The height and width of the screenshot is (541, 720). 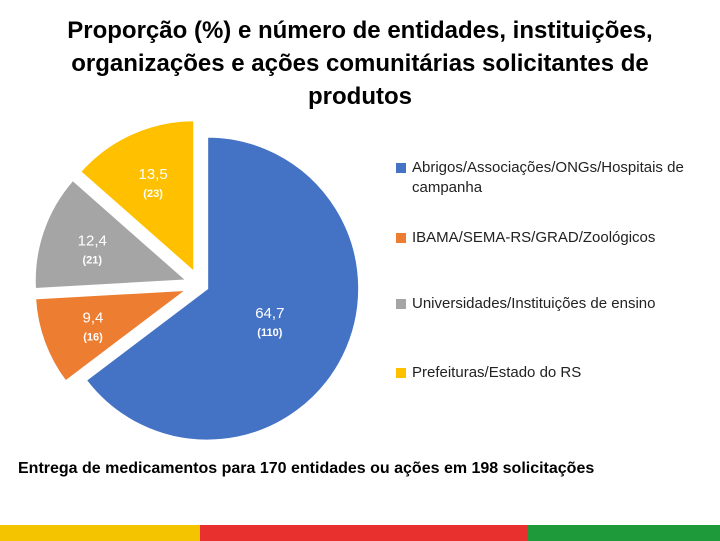 What do you see at coordinates (152, 174) in the screenshot?
I see `slice-value-label: 13,5` at bounding box center [152, 174].